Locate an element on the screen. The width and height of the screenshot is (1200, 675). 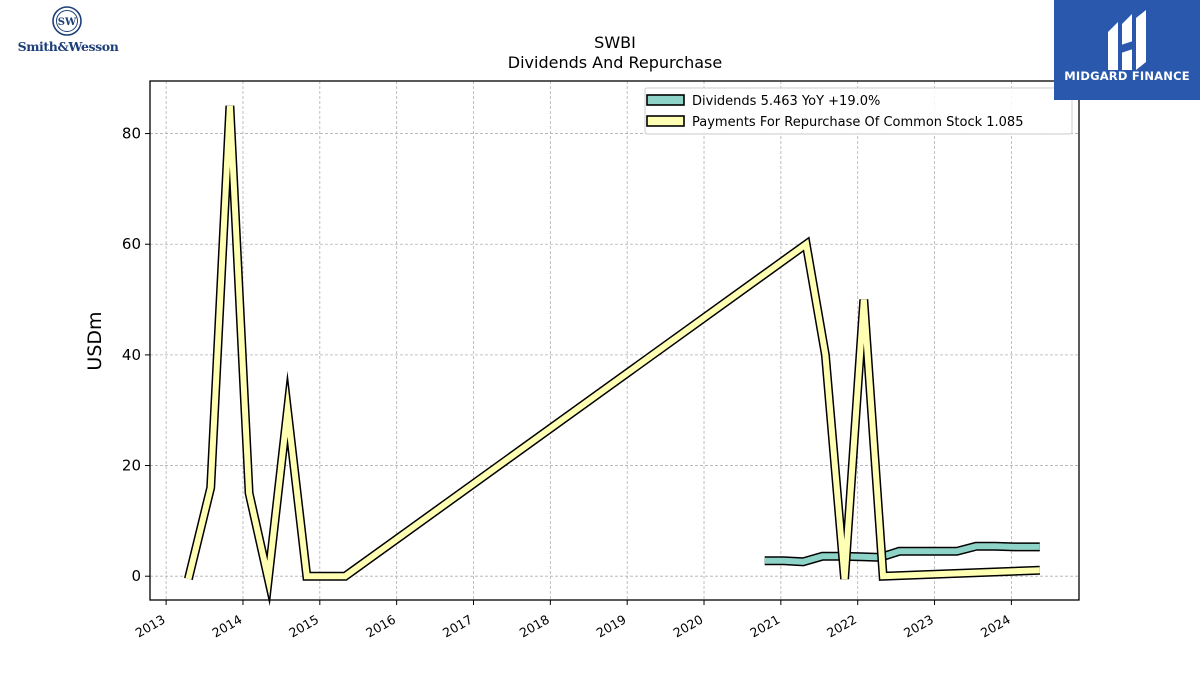
legend-box is located at coordinates (858, 111).